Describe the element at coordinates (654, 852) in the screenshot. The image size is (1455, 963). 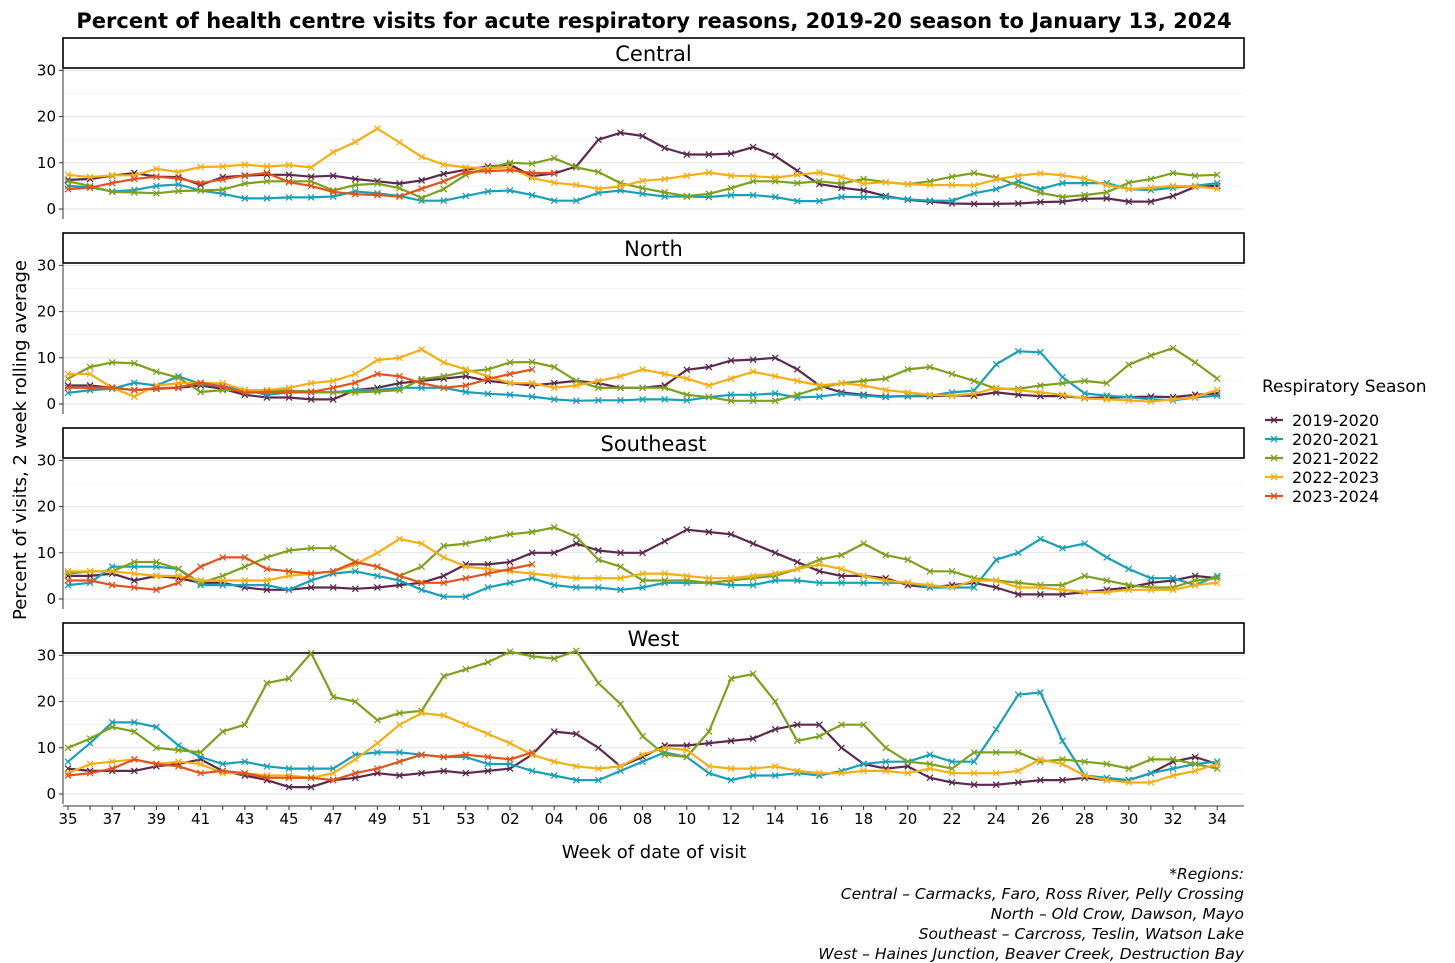
I see `x-axis-title: Week of date of visit` at that location.